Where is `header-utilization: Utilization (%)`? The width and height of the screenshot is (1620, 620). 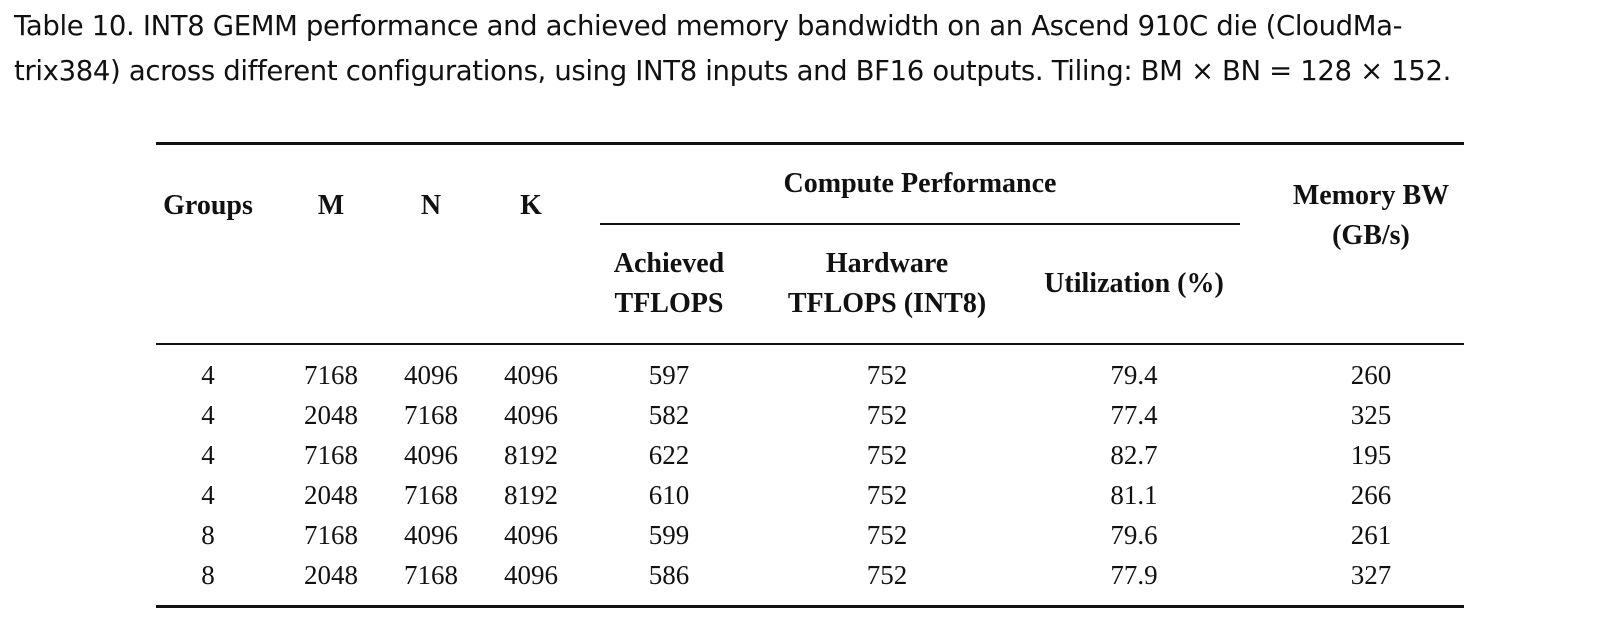 header-utilization: Utilization (%) is located at coordinates (1134, 283).